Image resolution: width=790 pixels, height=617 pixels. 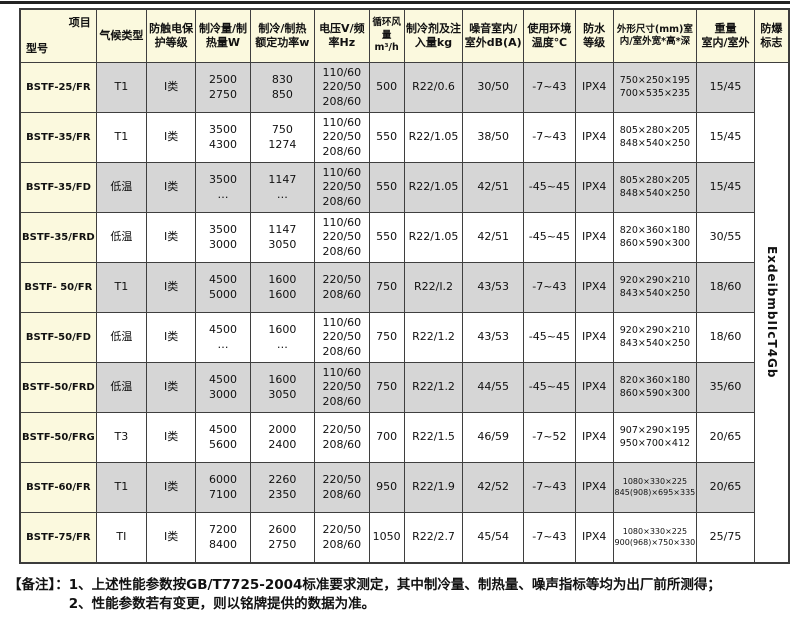 I want to click on cell-dimensions: 907×290×195 950×700×412, so click(x=655, y=437).